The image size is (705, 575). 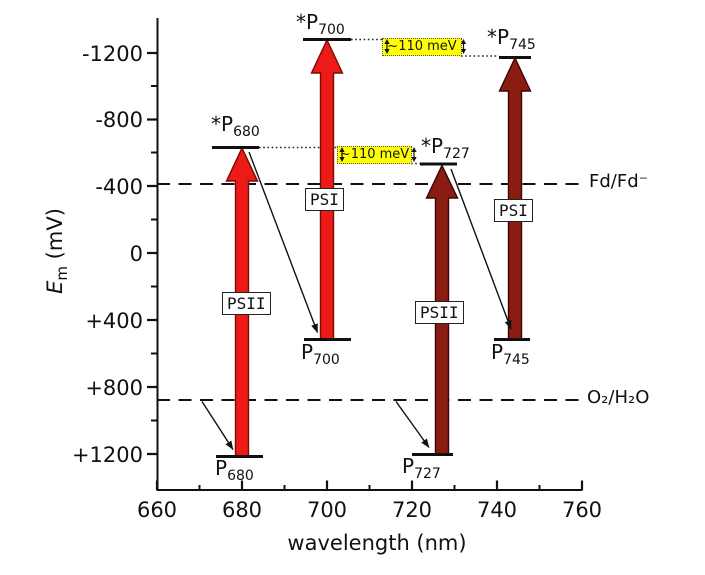 I want to click on x-tick-720: 720, so click(x=412, y=510).